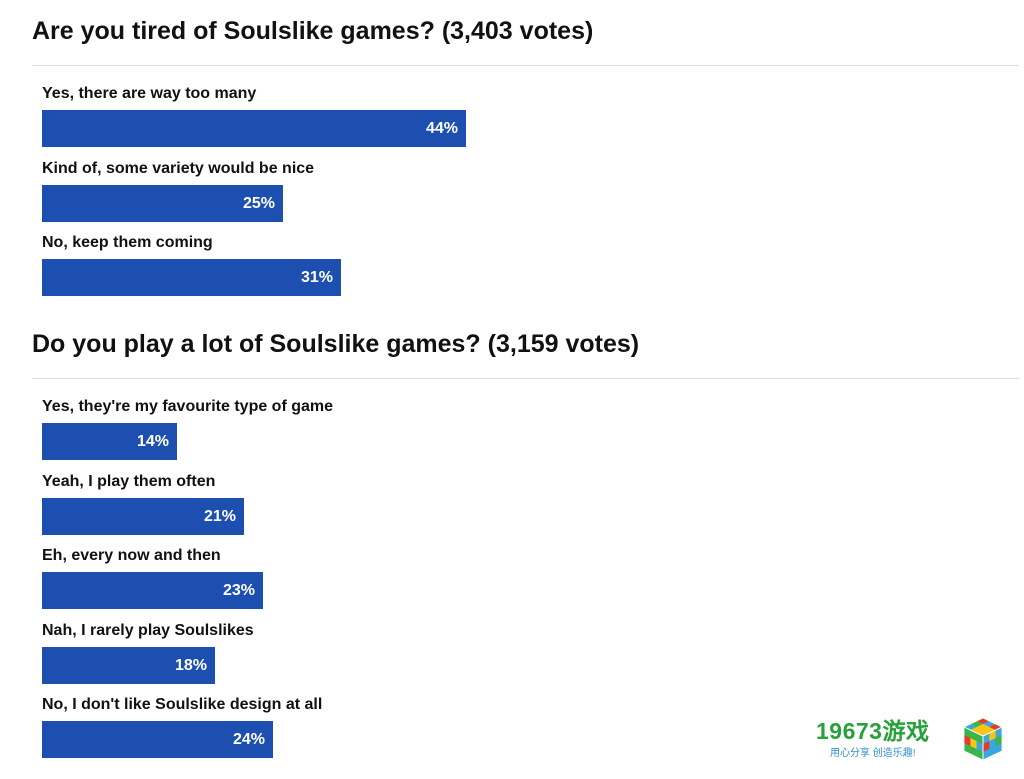  Describe the element at coordinates (254, 128) in the screenshot. I see `option-bar: 44%` at that location.